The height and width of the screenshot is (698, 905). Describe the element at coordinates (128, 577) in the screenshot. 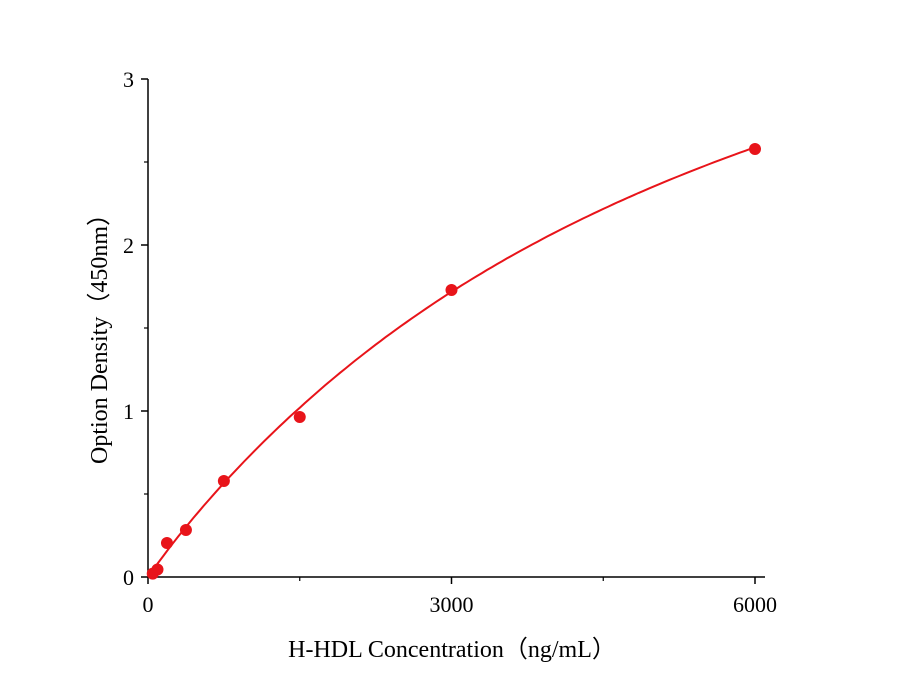

I see `y-tick-label: 0` at that location.